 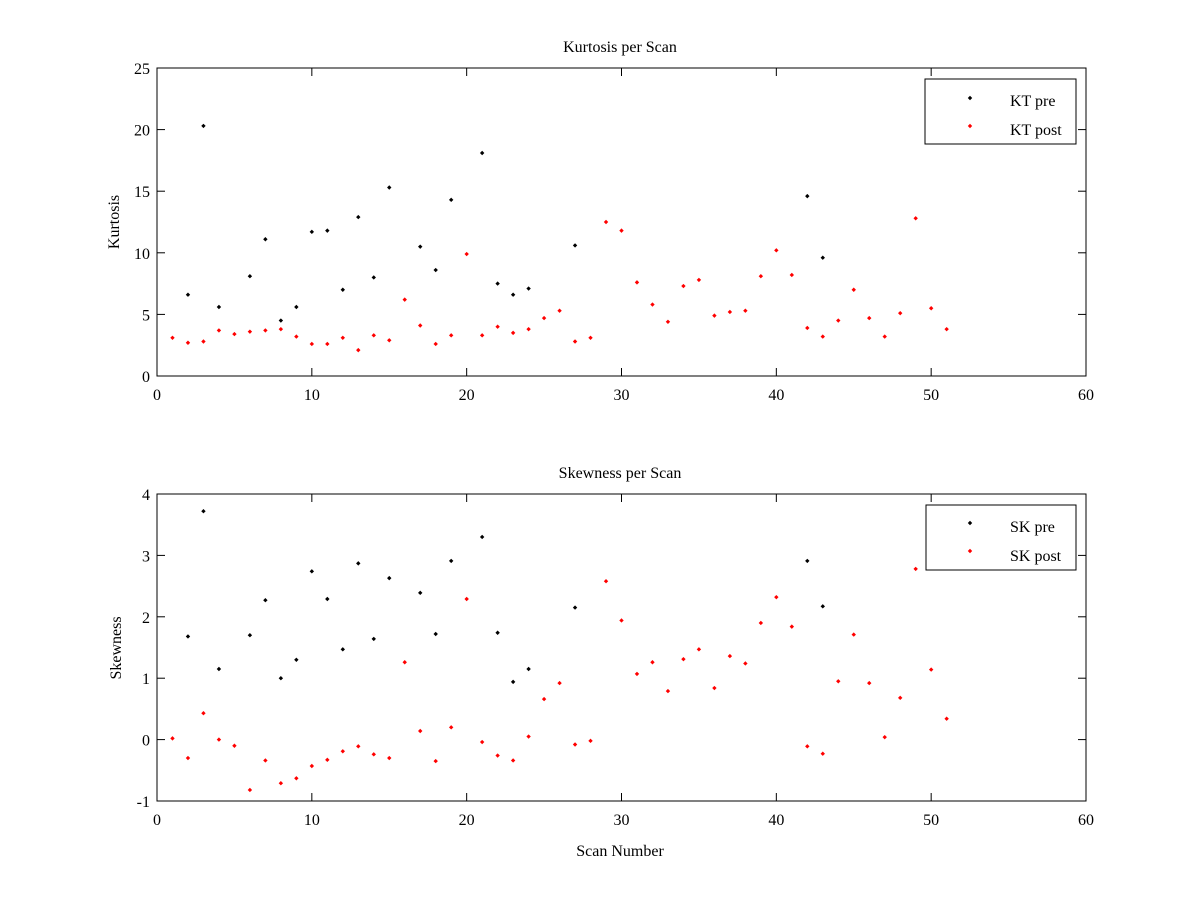 I want to click on skewness-x-tick-label: 0, so click(x=157, y=820).